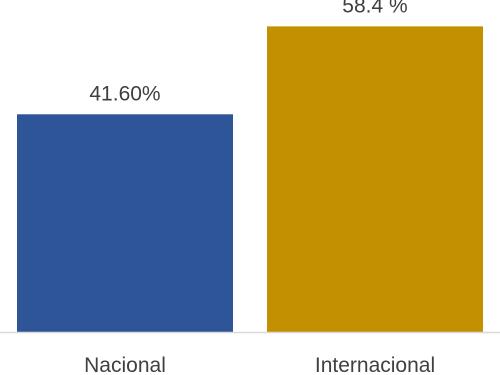 The image size is (500, 375). I want to click on data-label-internacional: 58.4 %, so click(374, 8).